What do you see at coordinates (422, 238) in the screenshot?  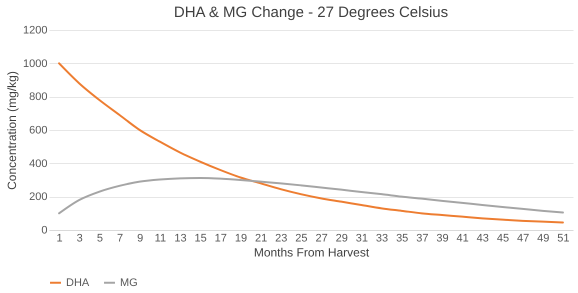 I see `x-tick-label: 37` at bounding box center [422, 238].